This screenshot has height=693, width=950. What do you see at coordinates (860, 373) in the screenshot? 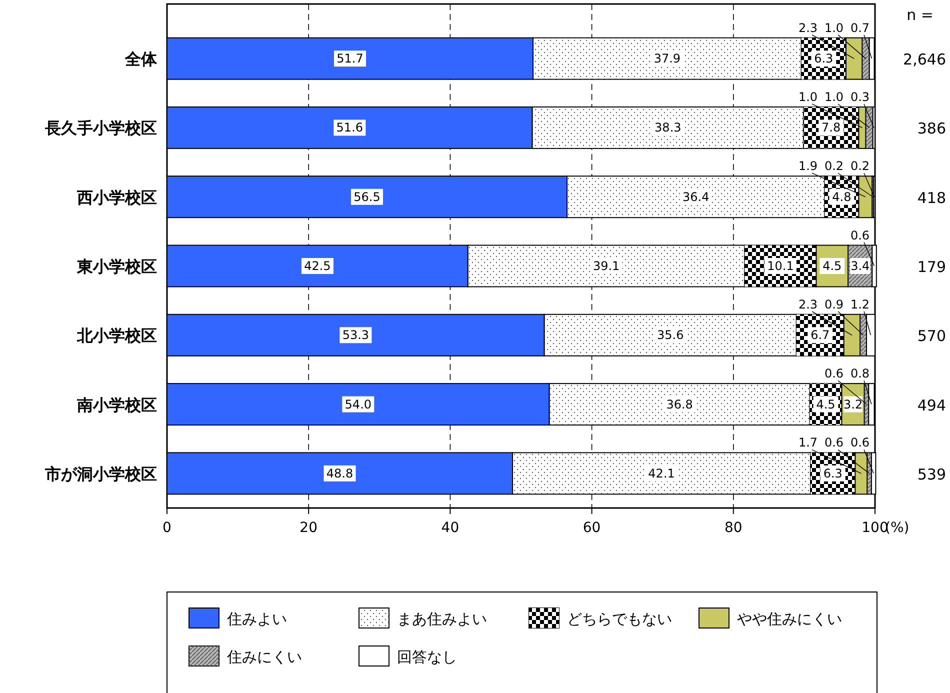
I see `data-label: 0.8` at bounding box center [860, 373].